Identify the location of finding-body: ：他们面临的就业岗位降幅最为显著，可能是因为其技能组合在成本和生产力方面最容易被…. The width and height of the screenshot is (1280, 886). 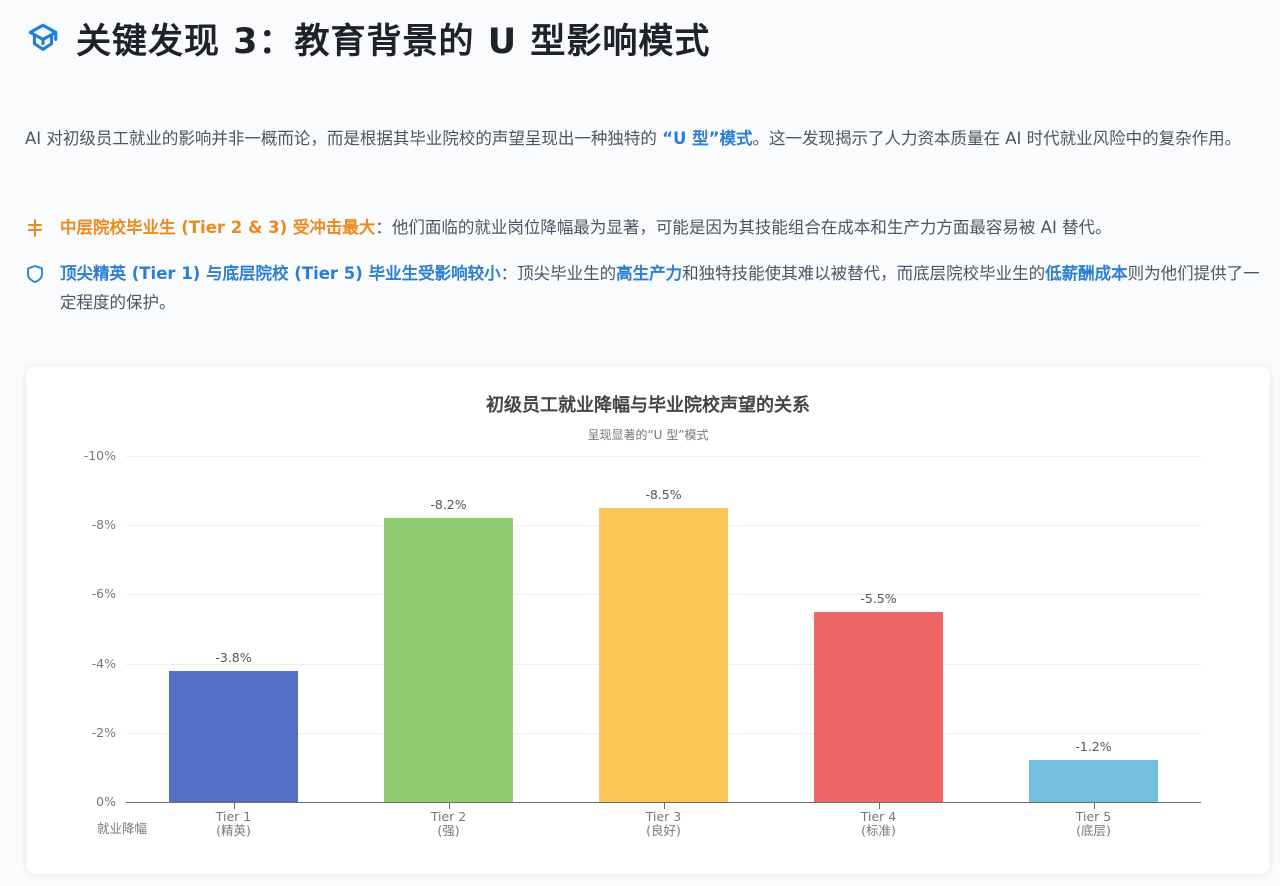
(743, 227).